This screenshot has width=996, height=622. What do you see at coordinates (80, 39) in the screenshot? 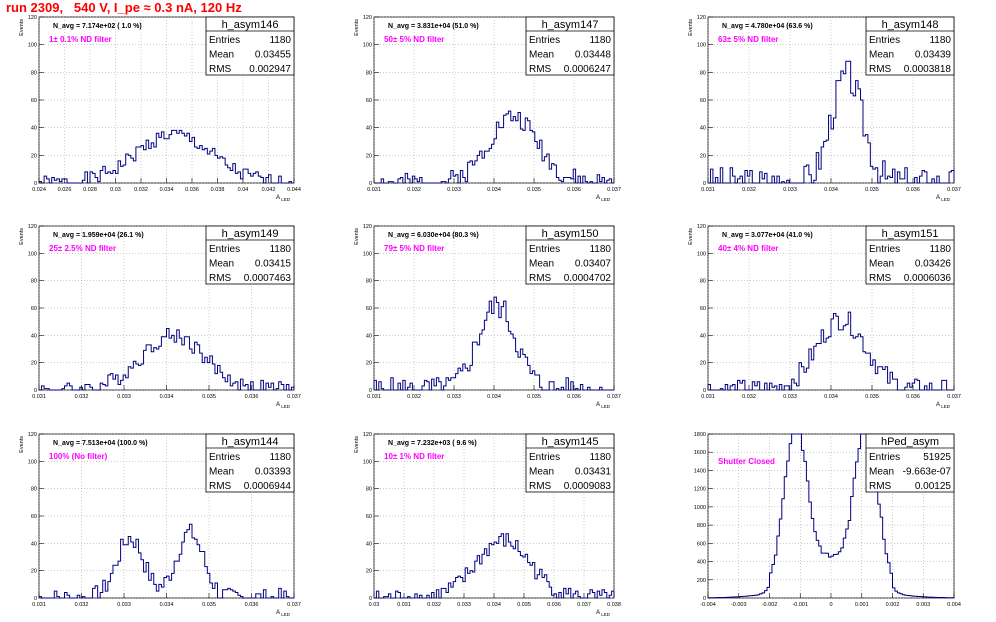
I see `filter-label: 1± 0.1% ND filter` at bounding box center [80, 39].